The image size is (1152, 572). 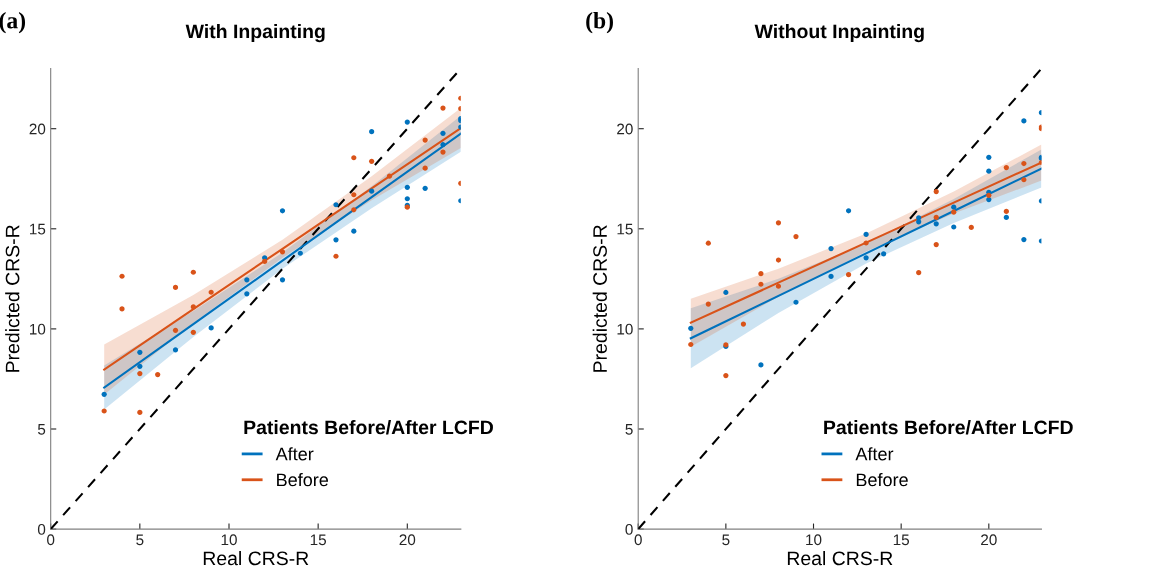 What do you see at coordinates (13, 22) in the screenshot?
I see `text: (a)` at bounding box center [13, 22].